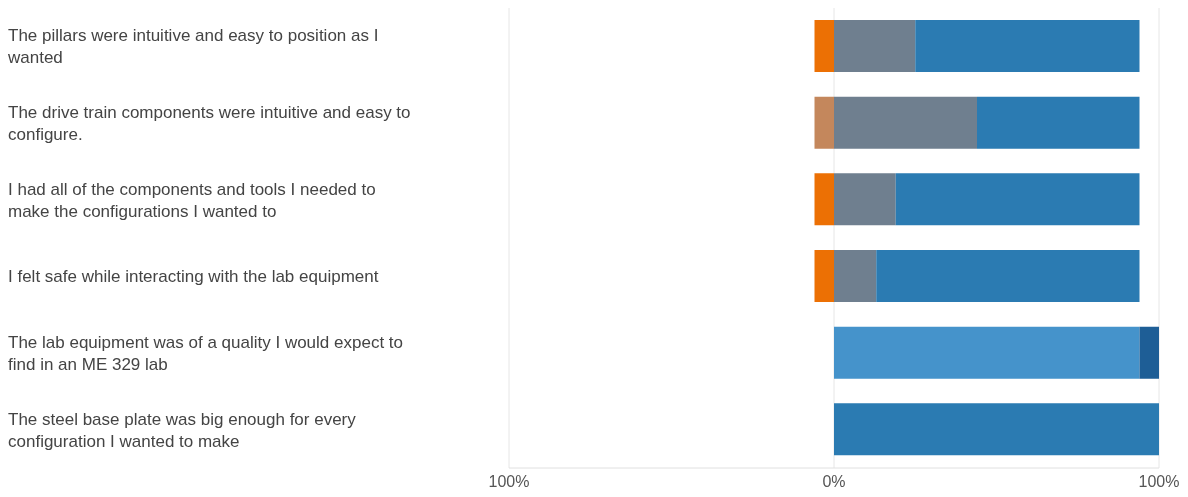  Describe the element at coordinates (834, 482) in the screenshot. I see `x-tick-label: 0%` at that location.